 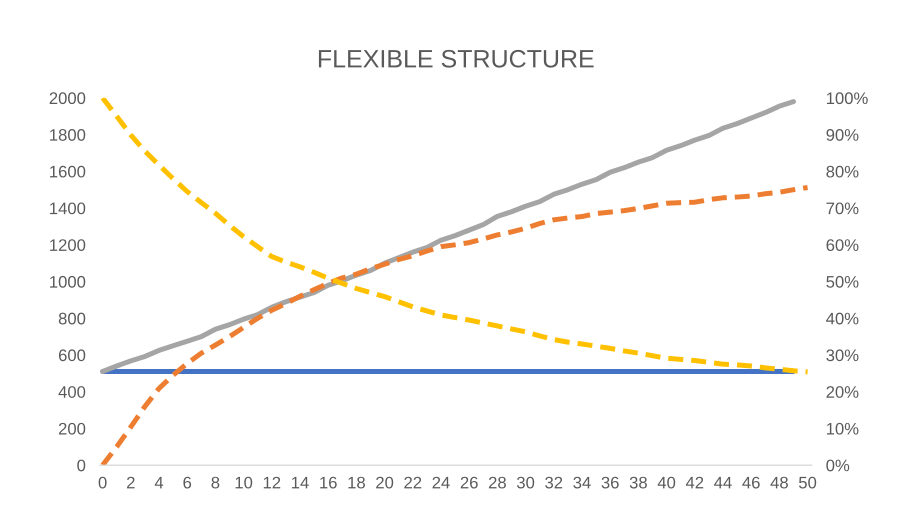 I want to click on x-tick-label: 12, so click(x=272, y=482).